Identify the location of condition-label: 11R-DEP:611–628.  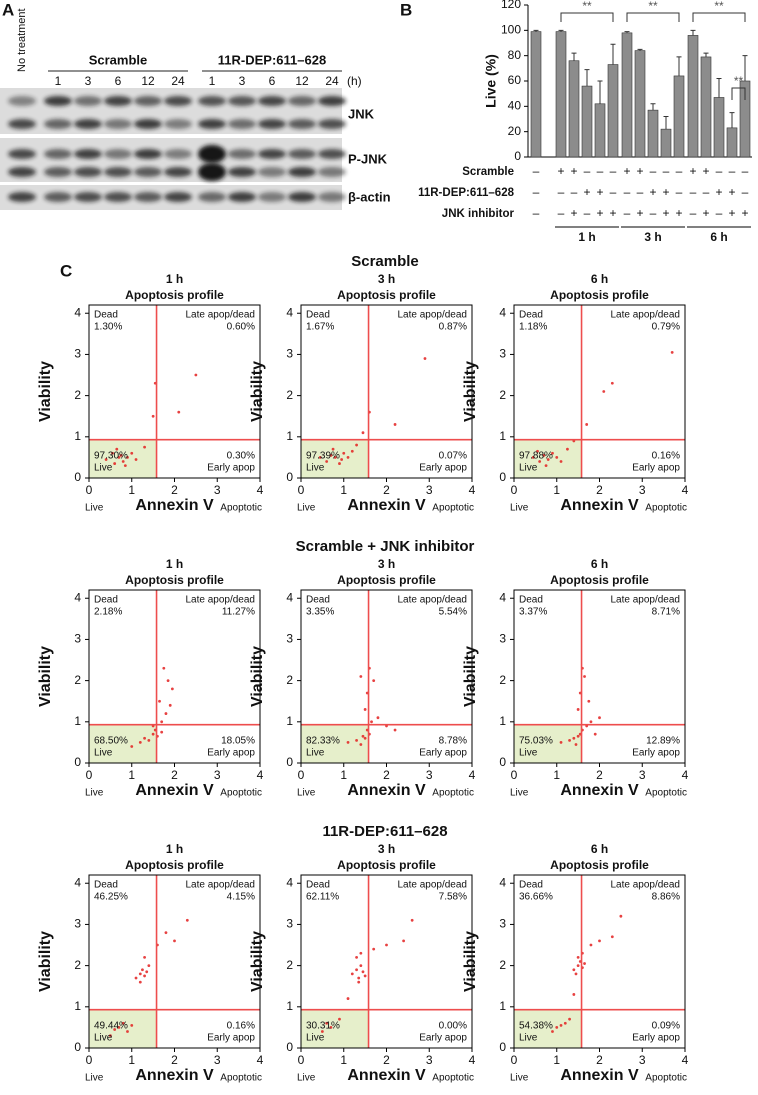
(466, 193).